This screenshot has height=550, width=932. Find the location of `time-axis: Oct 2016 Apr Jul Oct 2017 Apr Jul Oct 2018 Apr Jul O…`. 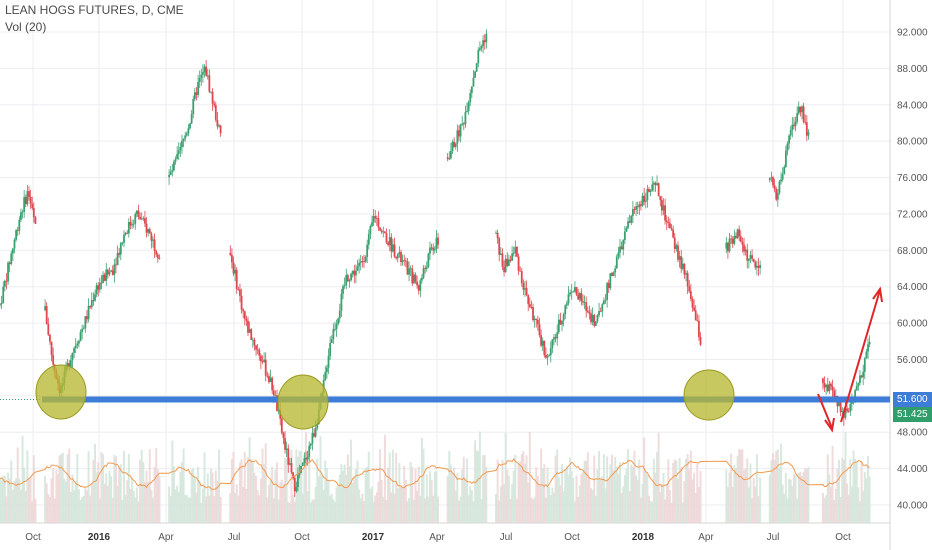

time-axis: Oct 2016 Apr Jul Oct 2017 Apr Jul Oct 2018 Apr Jul O… is located at coordinates (438, 537).